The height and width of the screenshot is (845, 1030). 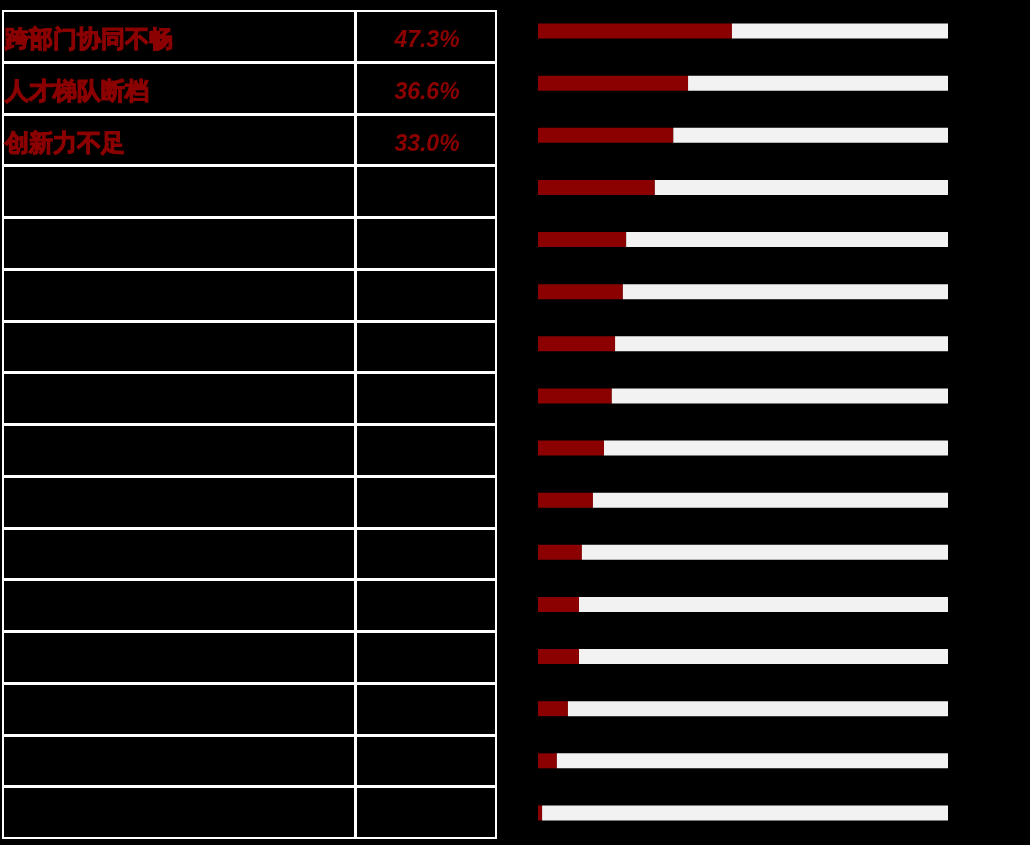 What do you see at coordinates (64, 143) in the screenshot?
I see `y-tick-label: 创新力不足` at bounding box center [64, 143].